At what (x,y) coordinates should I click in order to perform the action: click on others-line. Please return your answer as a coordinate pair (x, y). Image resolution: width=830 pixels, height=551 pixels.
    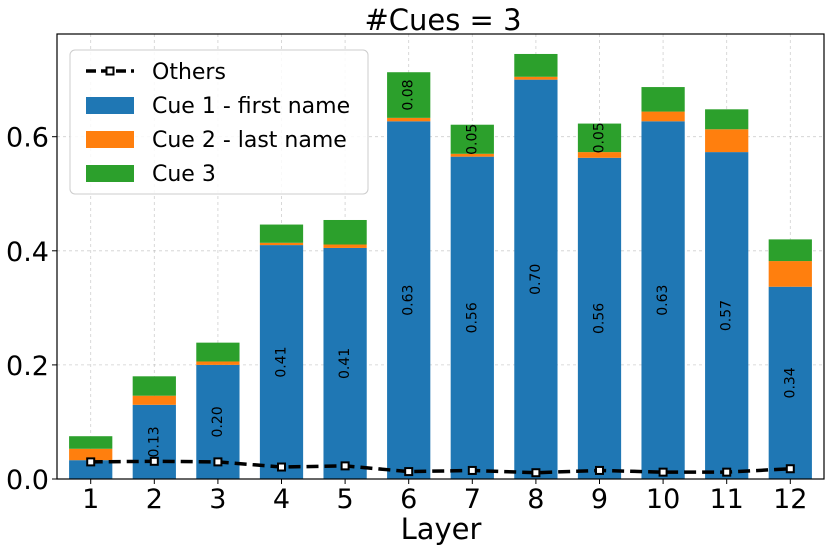
    Looking at the image, I should click on (440, 467).